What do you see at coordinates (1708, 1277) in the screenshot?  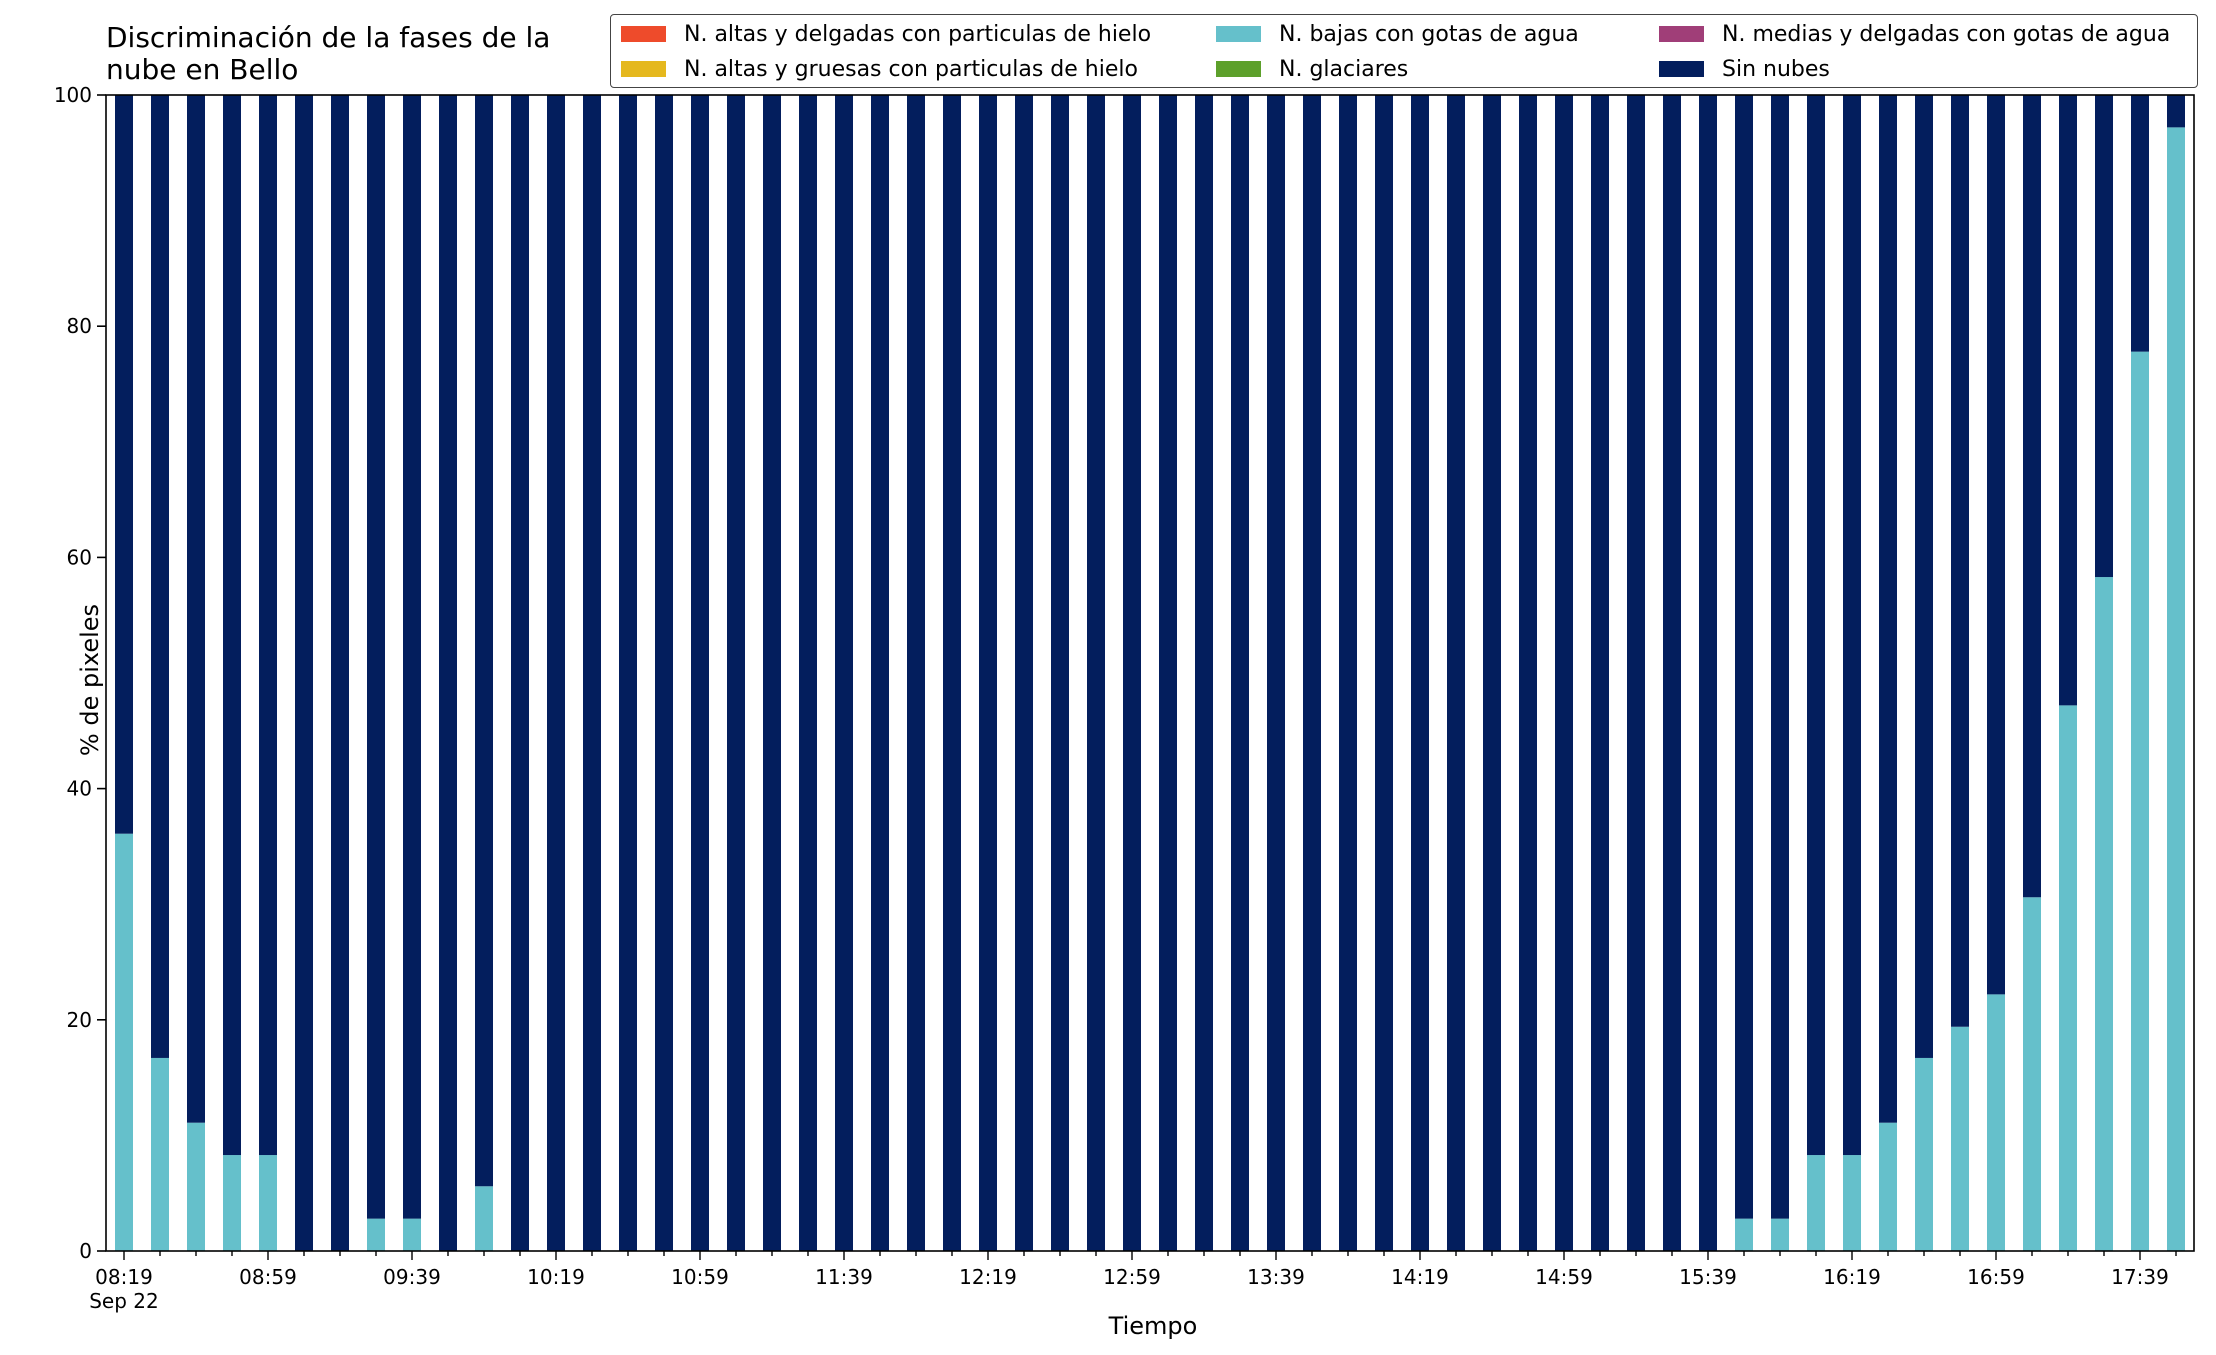 I see `x-tick-label: 15:39` at bounding box center [1708, 1277].